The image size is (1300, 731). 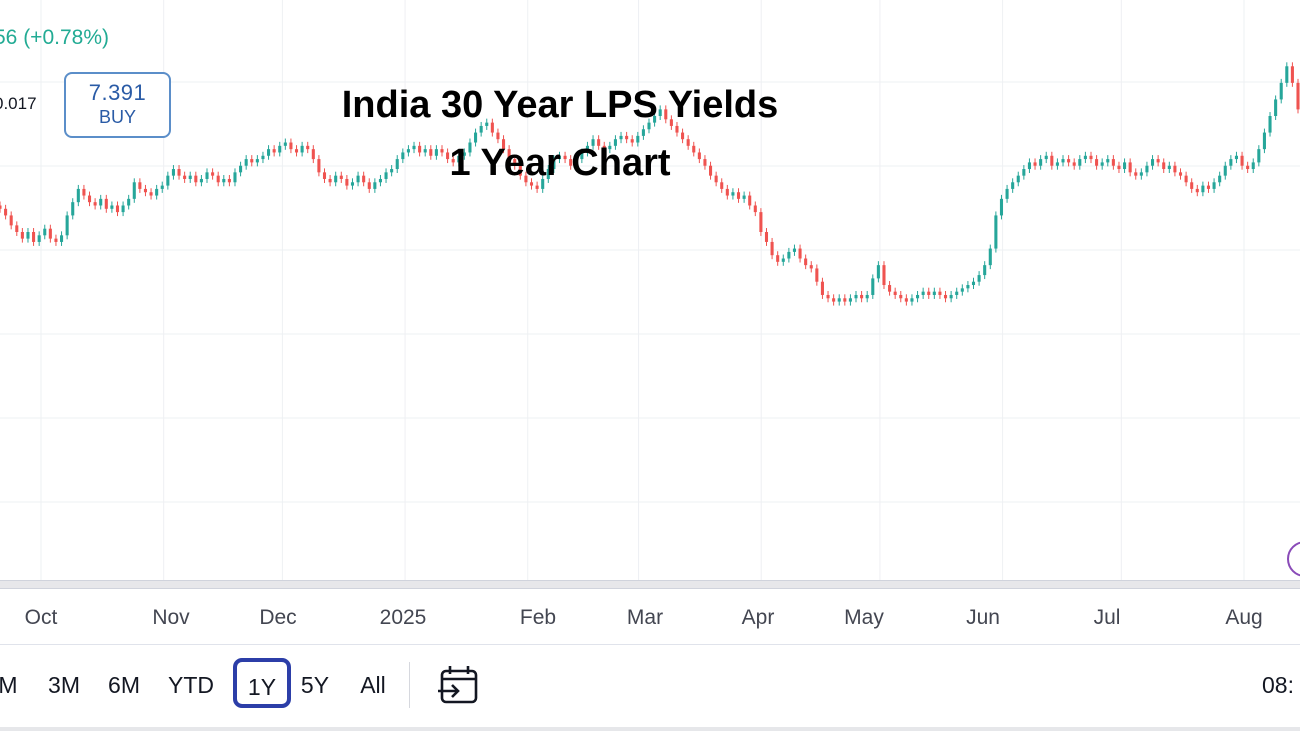 What do you see at coordinates (864, 617) in the screenshot?
I see `x-tick-label: May` at bounding box center [864, 617].